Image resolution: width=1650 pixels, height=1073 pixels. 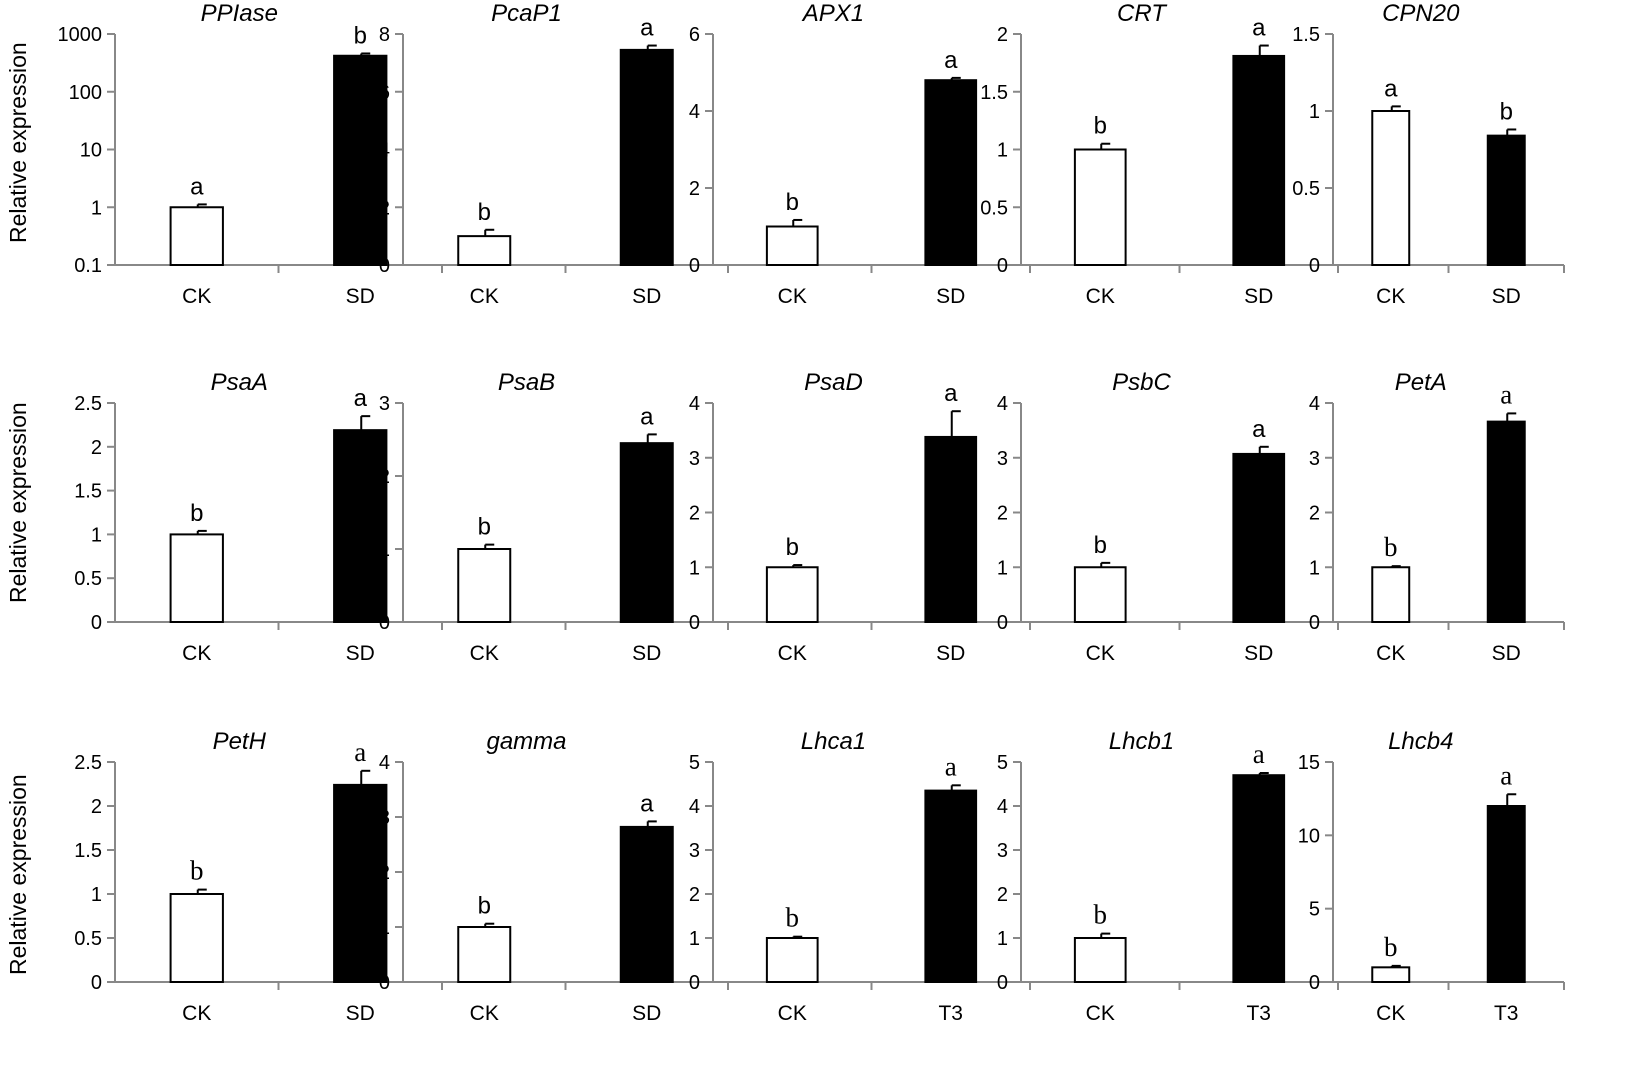 What do you see at coordinates (360, 296) in the screenshot?
I see `x-tick-label-ppiase: SD` at bounding box center [360, 296].